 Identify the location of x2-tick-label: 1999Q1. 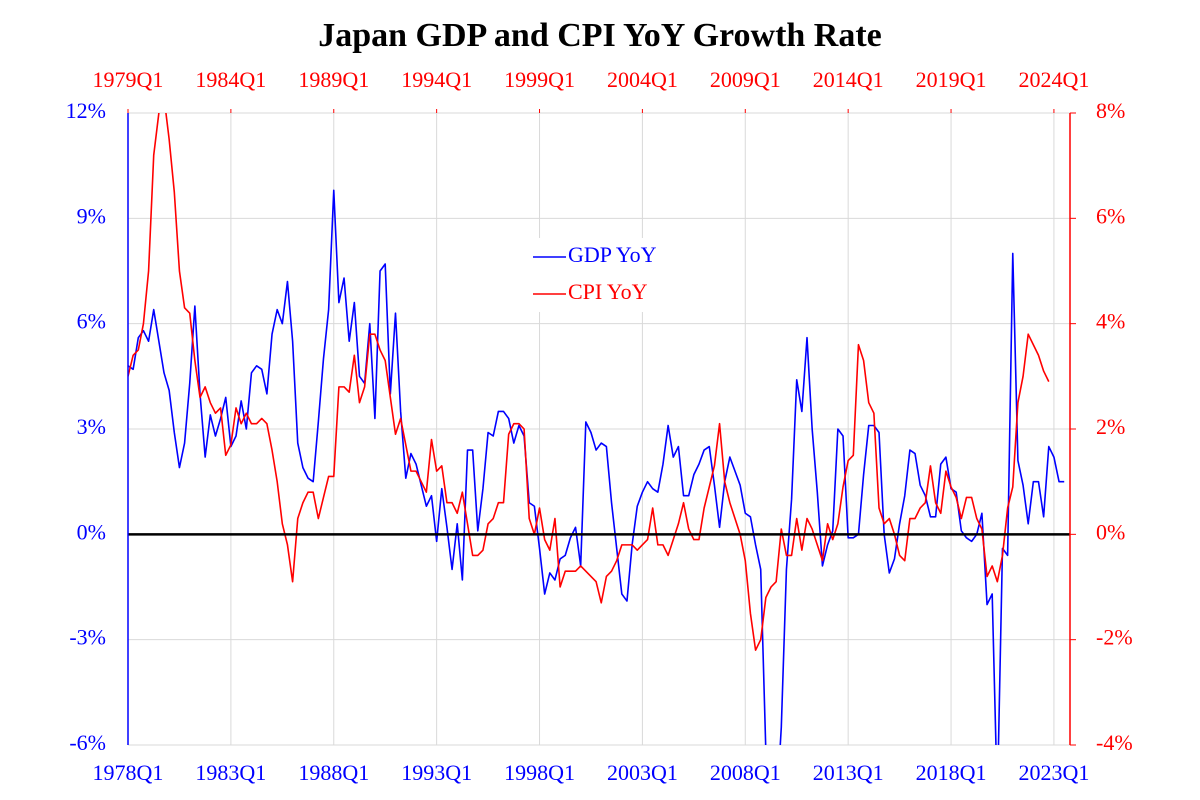
(539, 79).